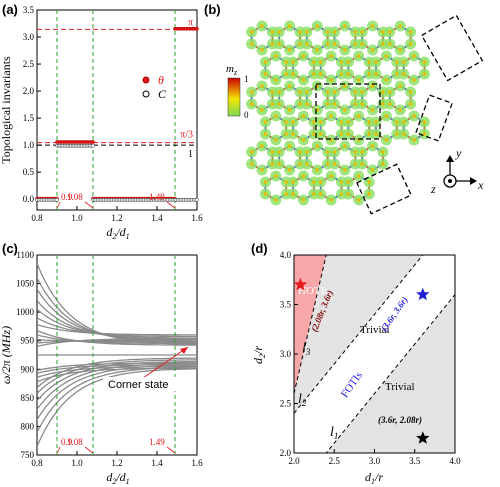  I want to click on theta-point, so click(93, 142).